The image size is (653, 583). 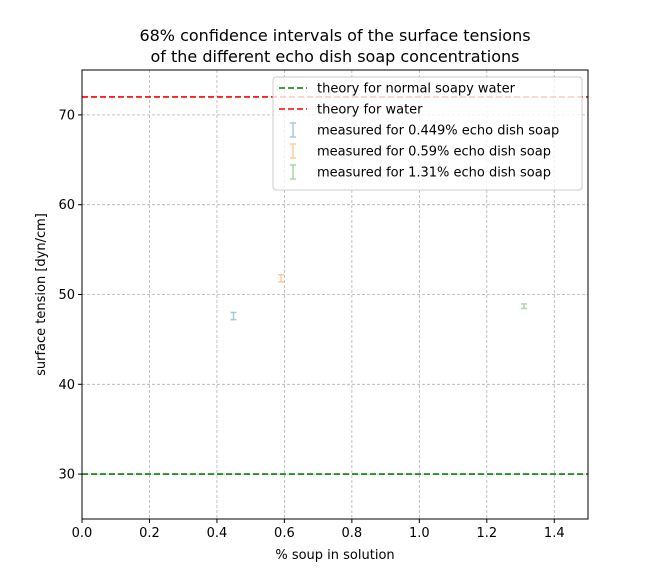 What do you see at coordinates (284, 533) in the screenshot?
I see `x-tick-label: 0.6` at bounding box center [284, 533].